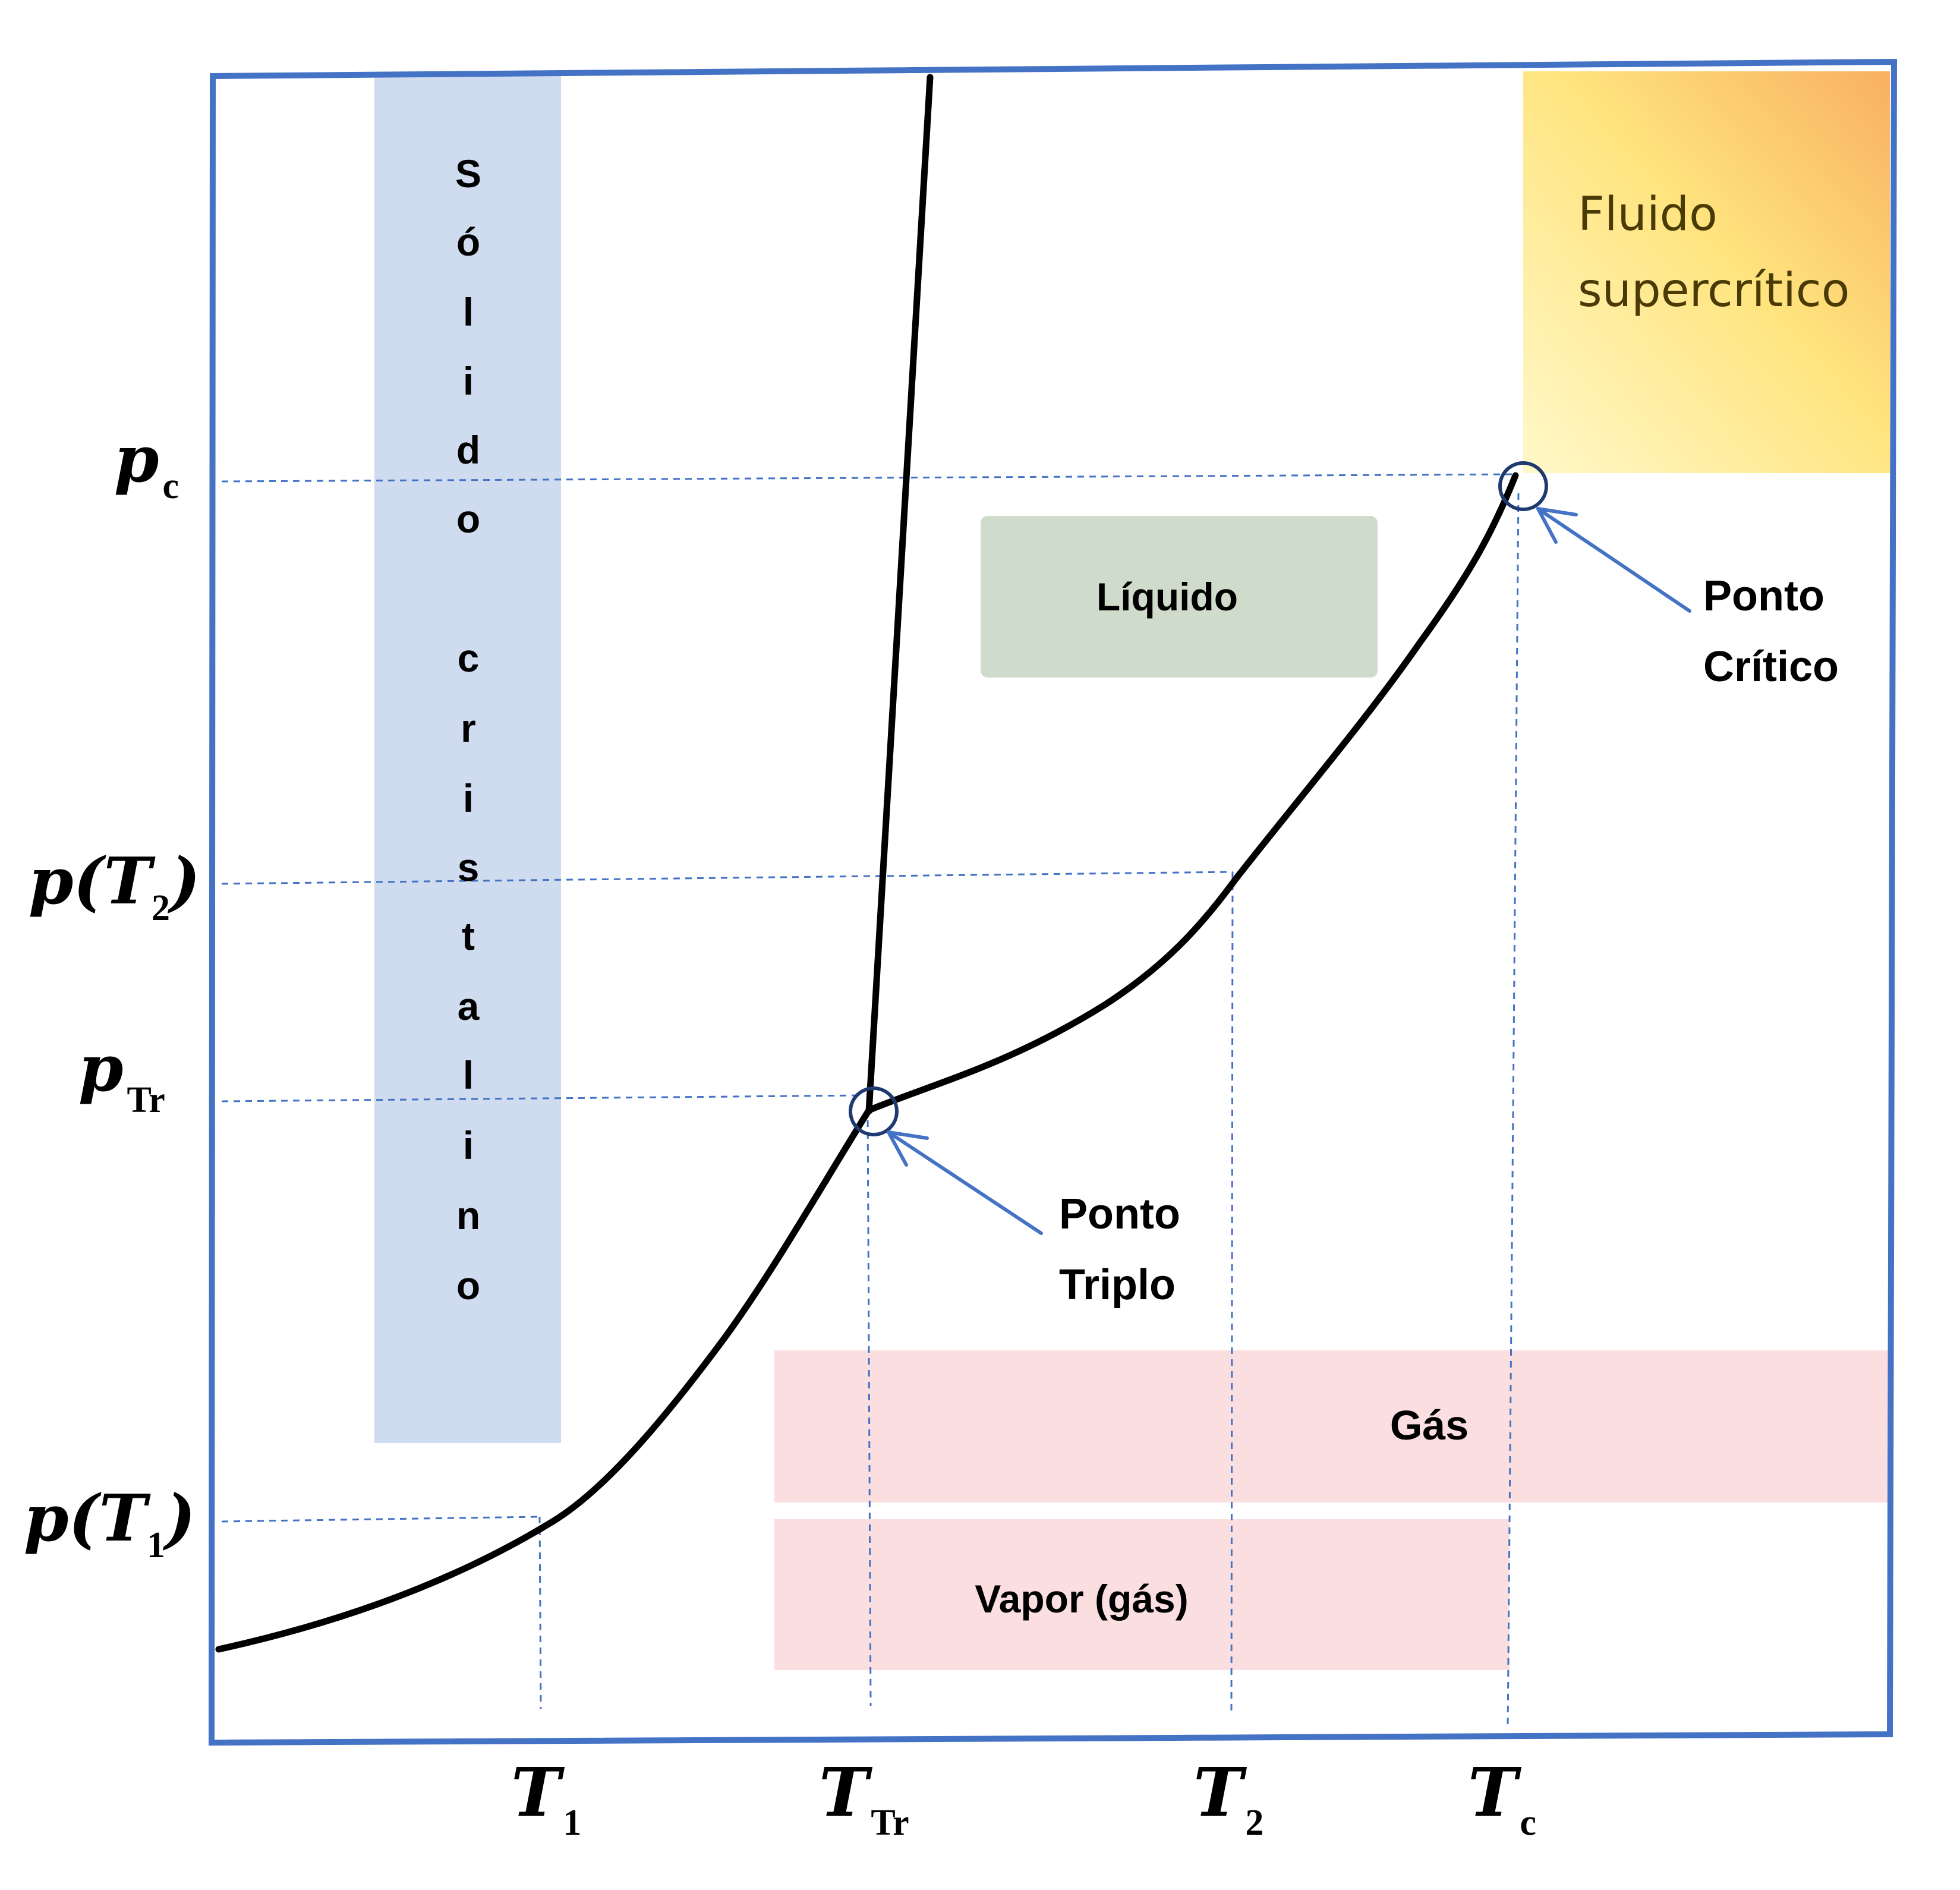 The width and height of the screenshot is (1960, 1890). Describe the element at coordinates (1502, 1798) in the screenshot. I see `Tc-label: Tc` at that location.